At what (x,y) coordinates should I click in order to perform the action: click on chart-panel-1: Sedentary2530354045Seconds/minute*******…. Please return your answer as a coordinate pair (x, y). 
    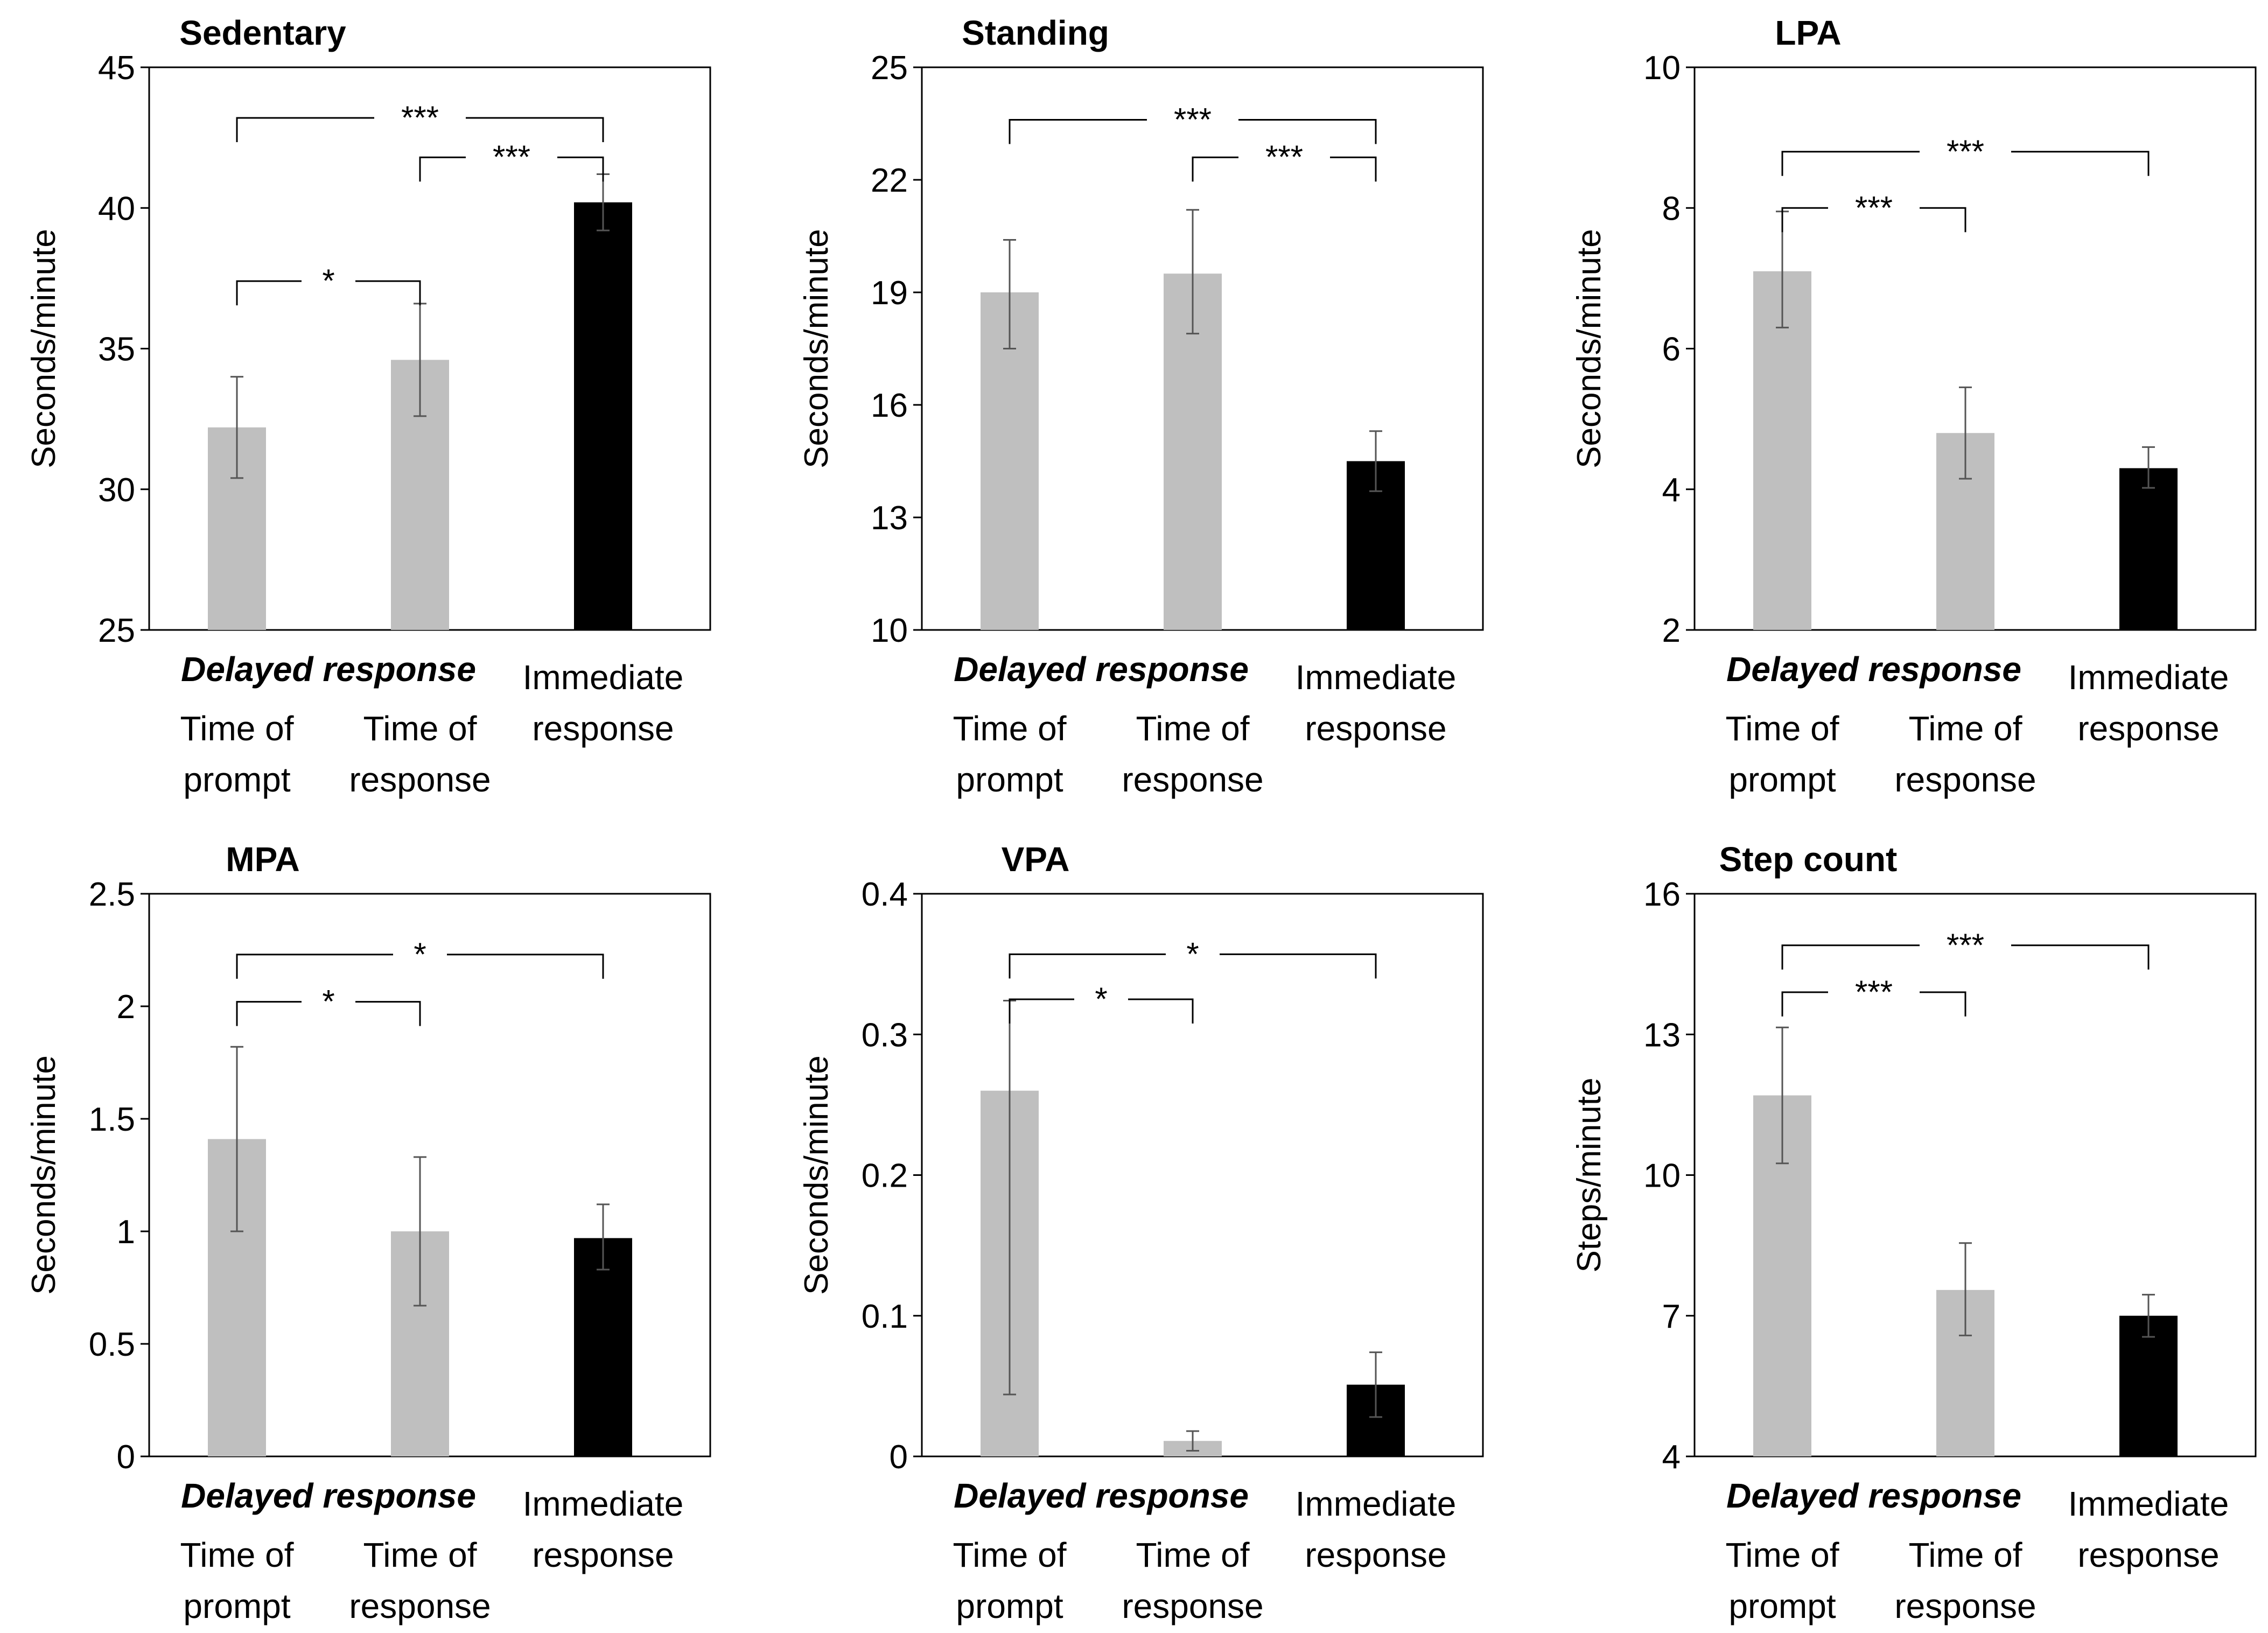
    Looking at the image, I should click on (368, 406).